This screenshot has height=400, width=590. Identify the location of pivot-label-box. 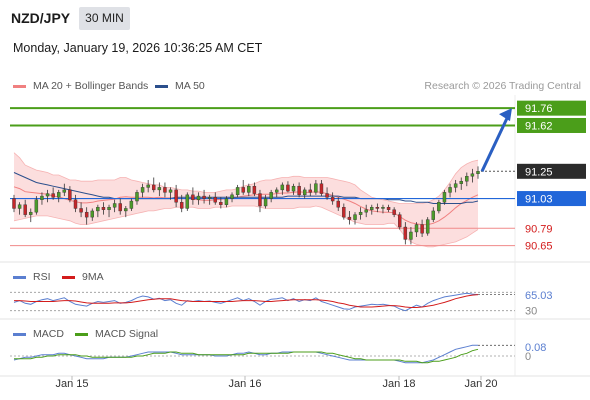
(551, 199).